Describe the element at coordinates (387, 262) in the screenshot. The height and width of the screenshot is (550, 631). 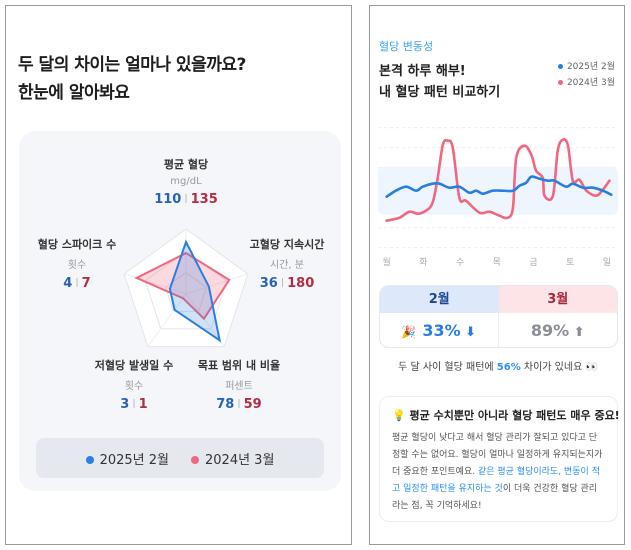
I see `x-tick-label: 월` at that location.